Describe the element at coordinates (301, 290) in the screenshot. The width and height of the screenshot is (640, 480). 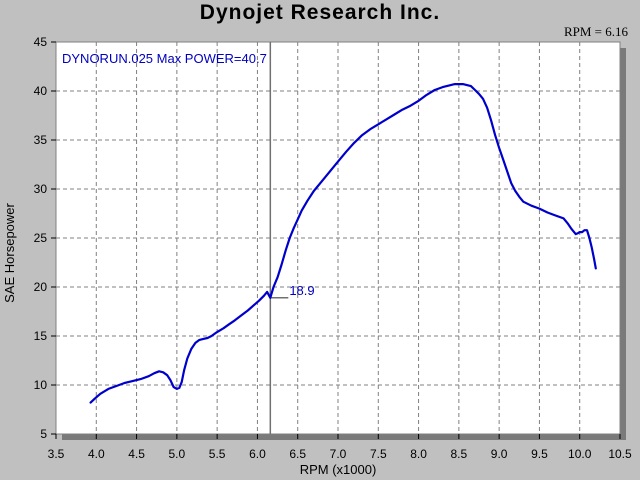
I see `cursor-value-label: 18.9` at that location.